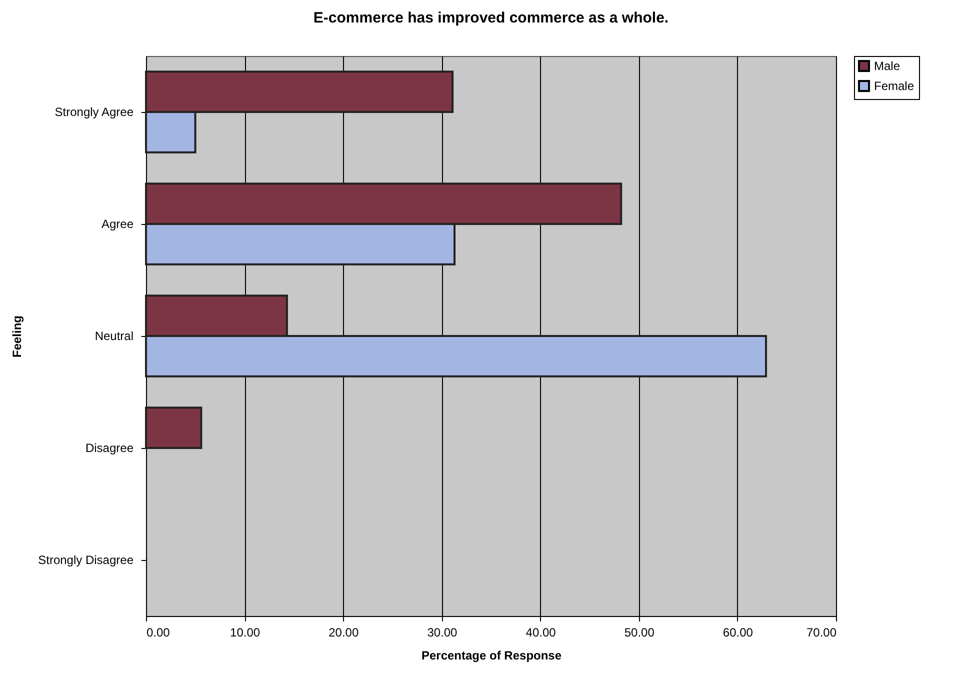 This screenshot has height=682, width=964. I want to click on x-tick-label: 20.00, so click(343, 633).